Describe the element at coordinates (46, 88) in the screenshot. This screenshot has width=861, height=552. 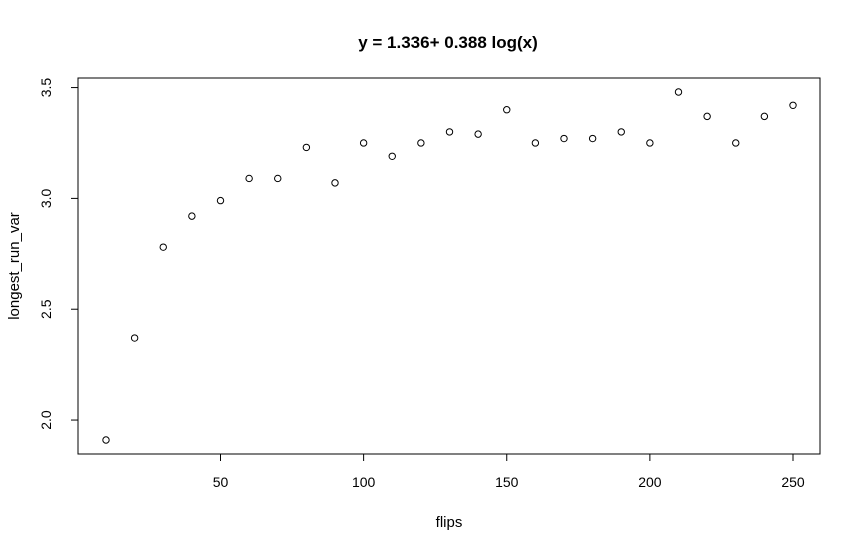
I see `y-tick-label: 3.5` at that location.